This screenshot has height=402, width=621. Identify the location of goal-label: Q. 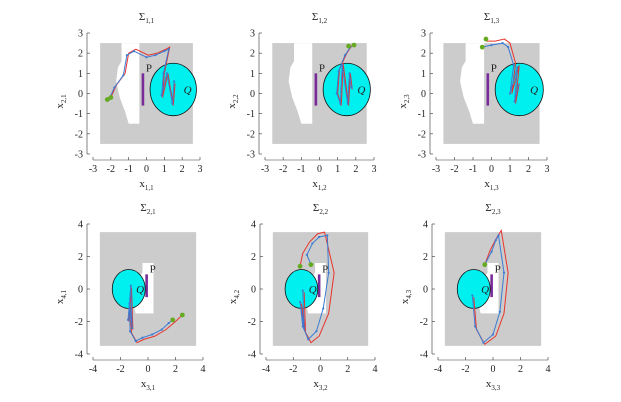
(188, 90).